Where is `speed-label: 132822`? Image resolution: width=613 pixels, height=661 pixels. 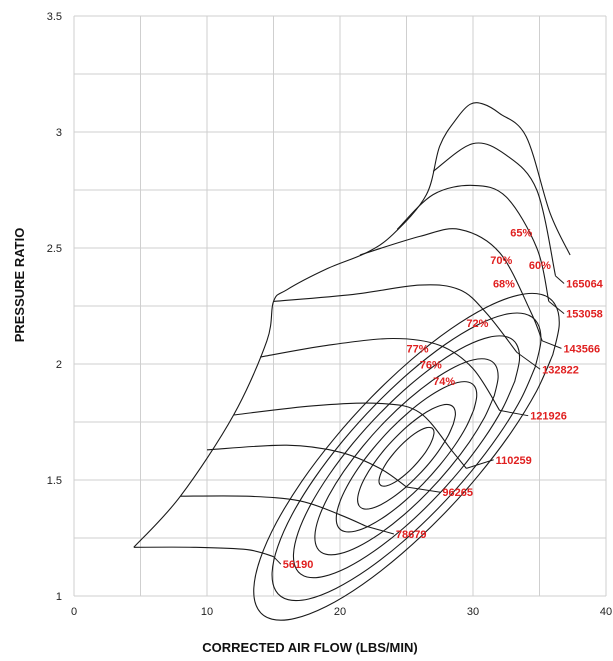
speed-label: 132822 is located at coordinates (560, 370).